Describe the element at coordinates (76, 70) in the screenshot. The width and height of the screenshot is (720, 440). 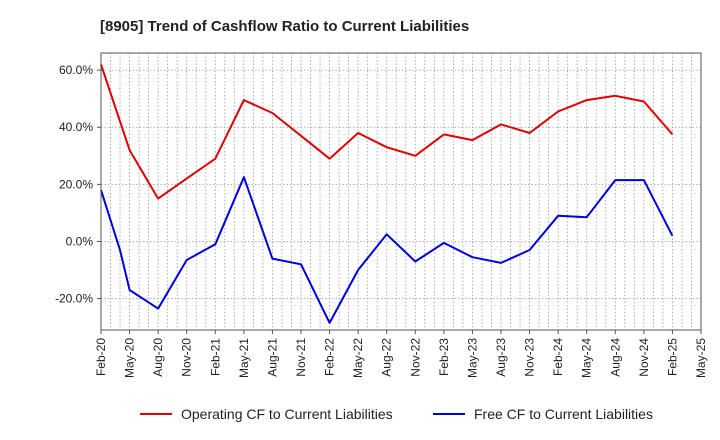
I see `y-tick-label: 60.0%` at that location.